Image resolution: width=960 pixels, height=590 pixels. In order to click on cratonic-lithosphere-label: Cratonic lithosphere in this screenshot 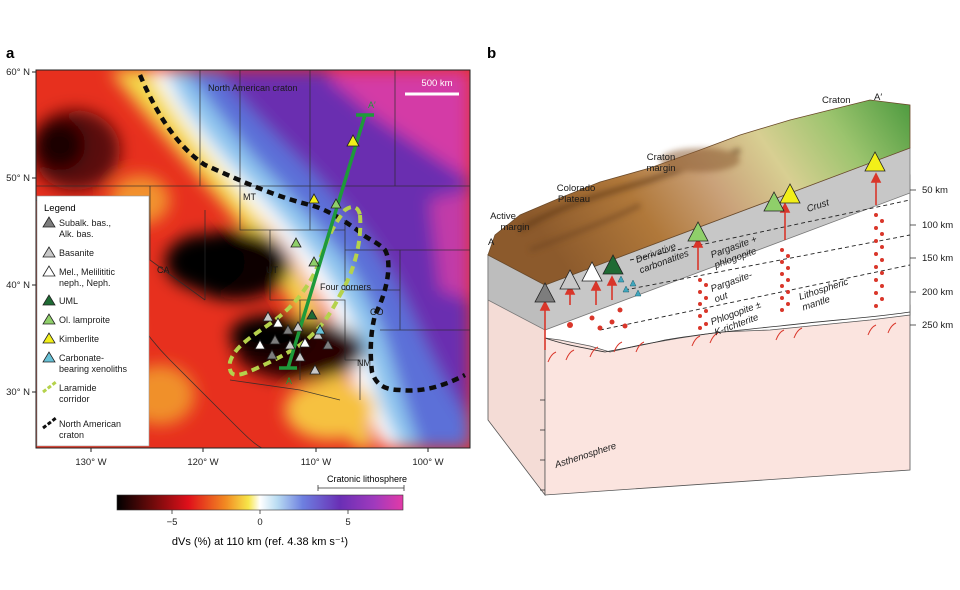, I will do `click(367, 479)`.